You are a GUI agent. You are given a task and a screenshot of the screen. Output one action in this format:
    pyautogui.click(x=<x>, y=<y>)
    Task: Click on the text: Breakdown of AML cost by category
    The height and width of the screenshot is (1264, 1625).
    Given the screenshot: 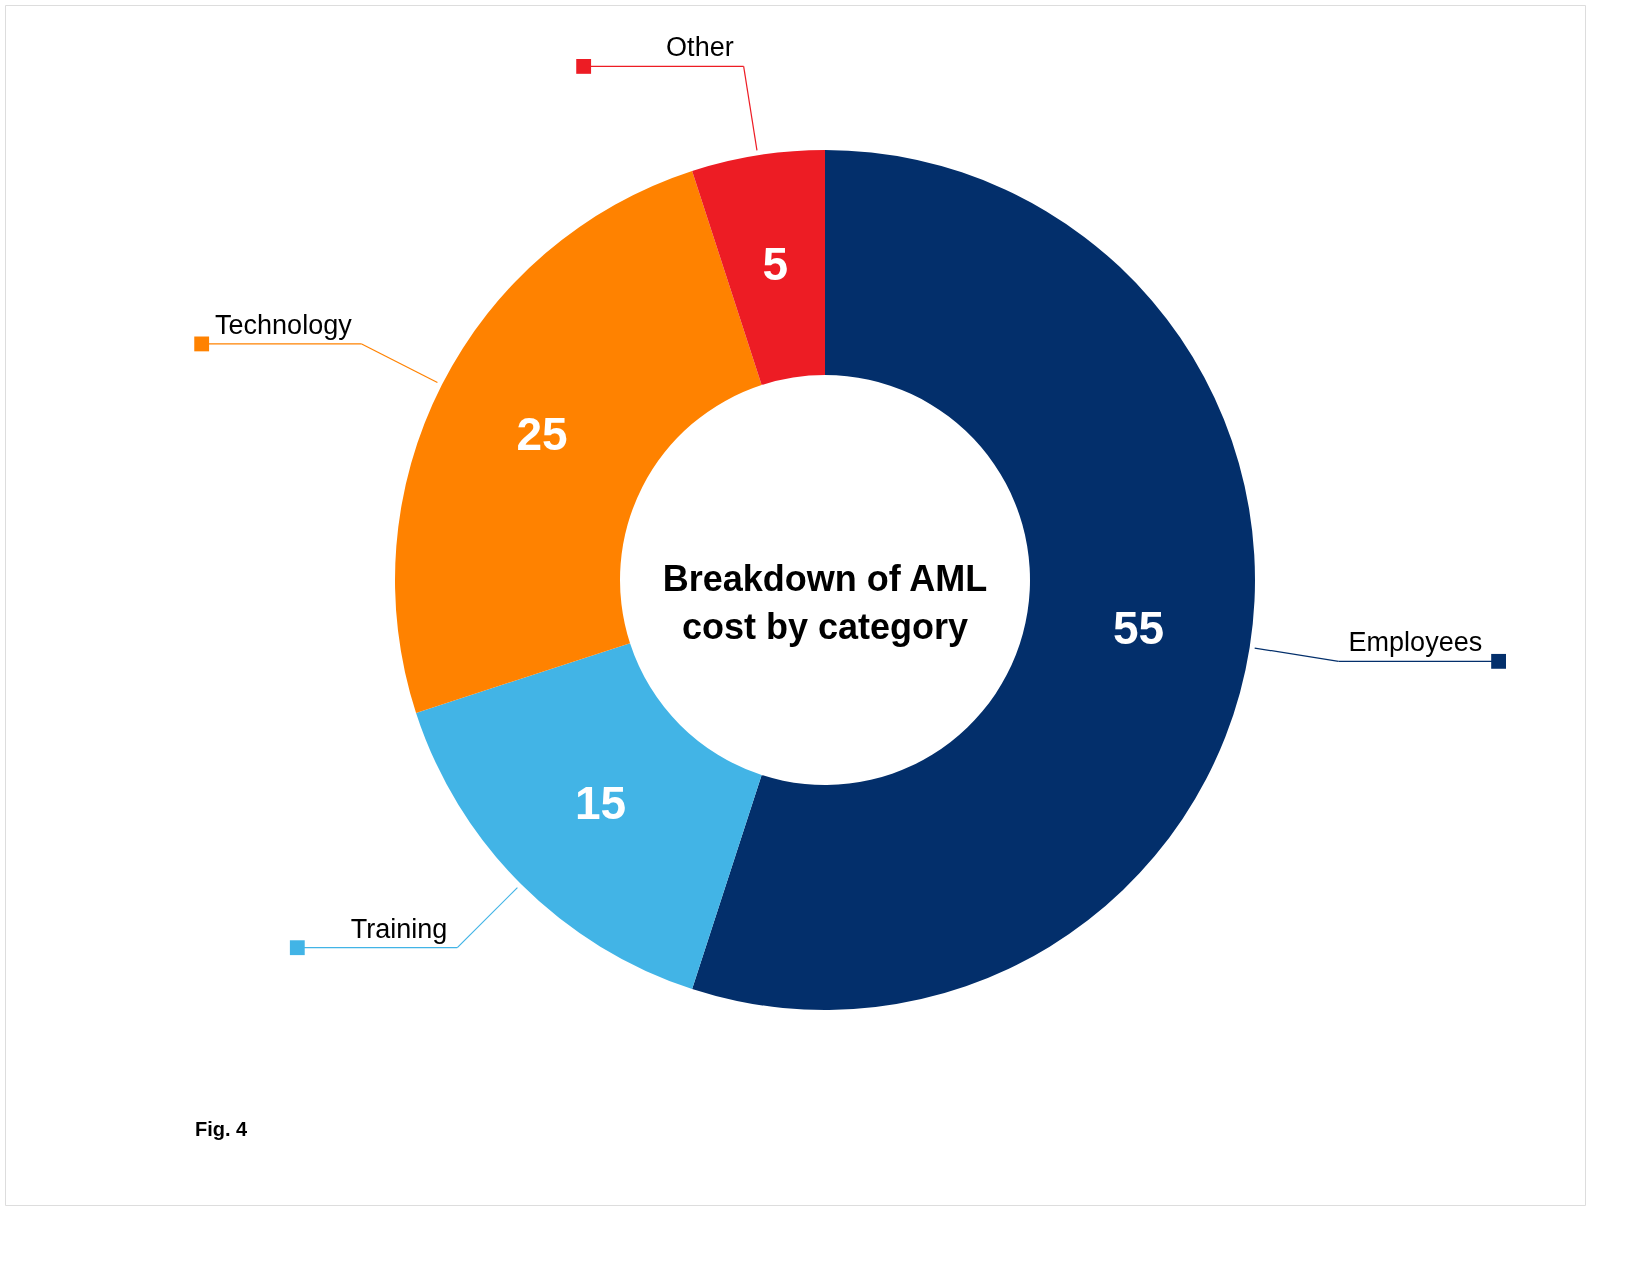 What is the action you would take?
    pyautogui.click(x=825, y=602)
    